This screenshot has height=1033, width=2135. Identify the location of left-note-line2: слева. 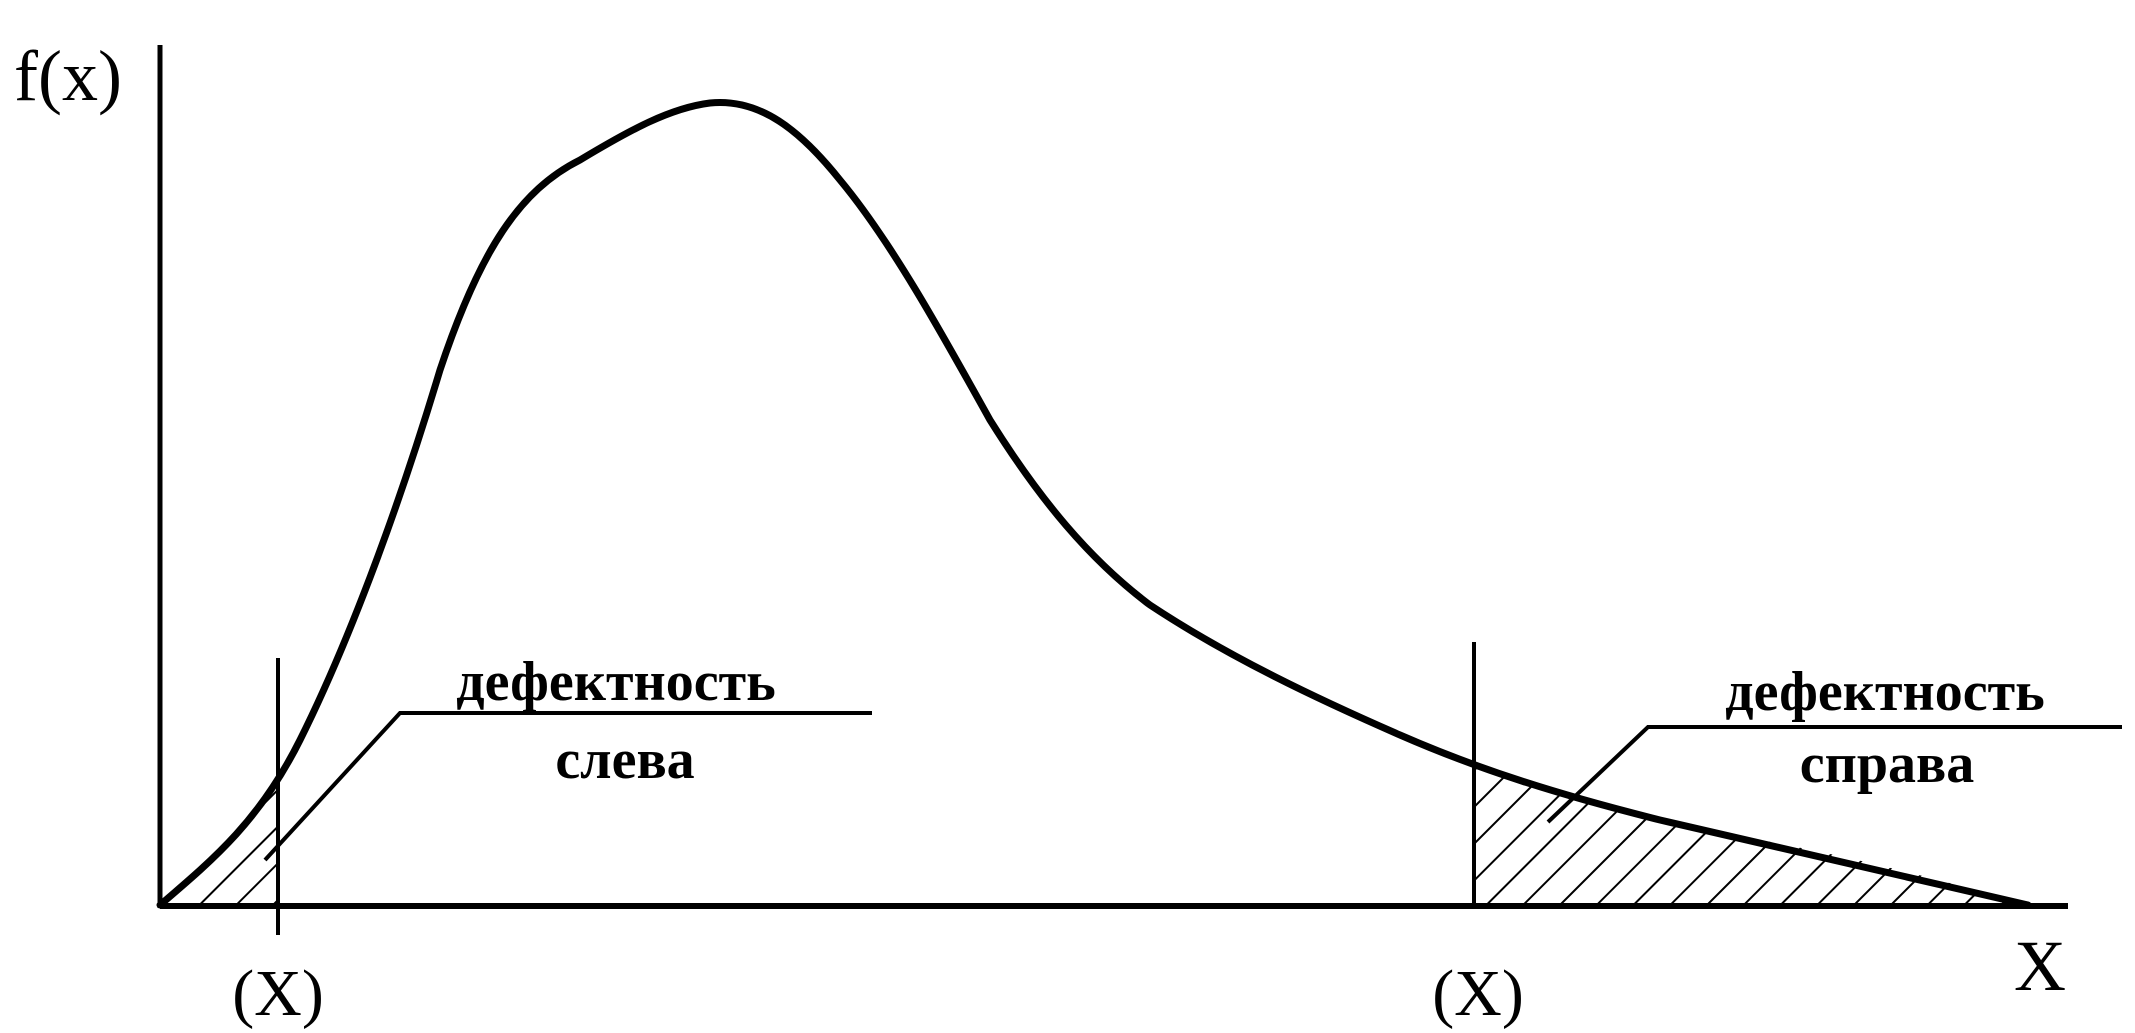
(624, 760).